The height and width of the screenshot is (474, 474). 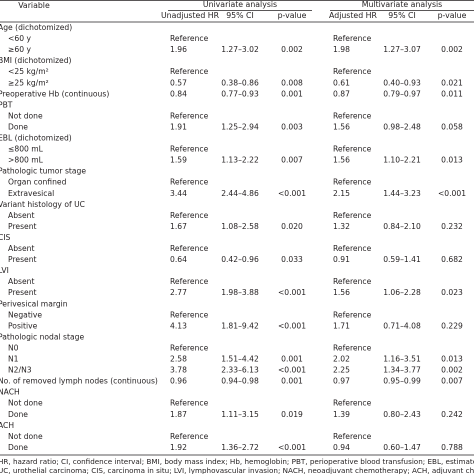 What do you see at coordinates (341, 381) in the screenshot?
I see `cell: 0.97` at bounding box center [341, 381].